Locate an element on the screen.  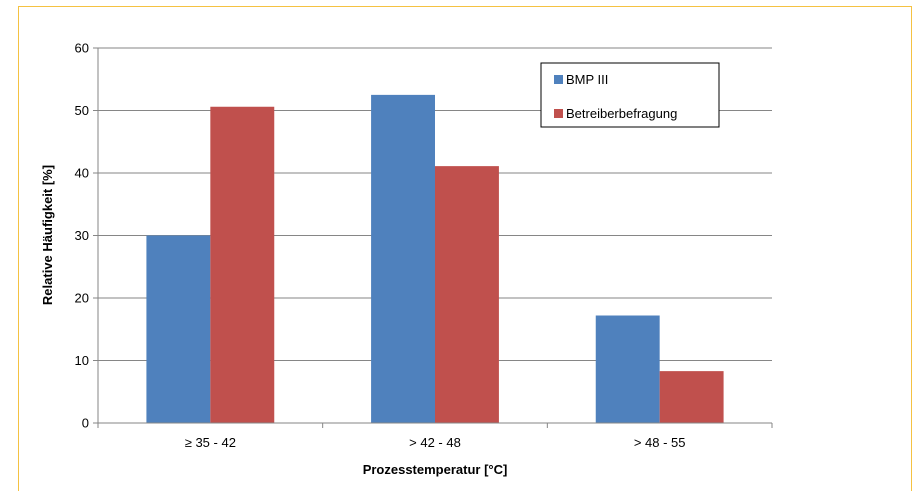
y-axis-title: Relative Häufigkeit [%] is located at coordinates (47, 235).